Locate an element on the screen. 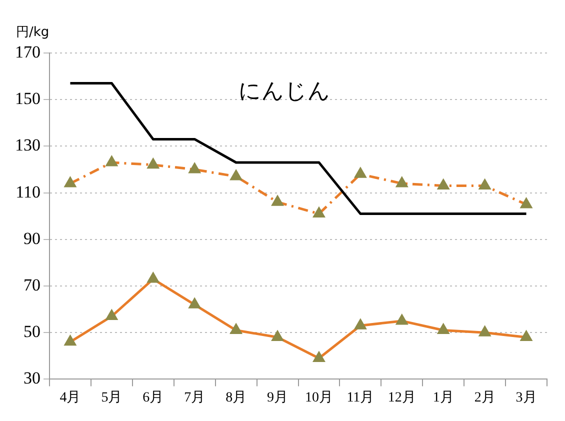 Image resolution: width=565 pixels, height=421 pixels. annotation: にんじん is located at coordinates (284, 91).